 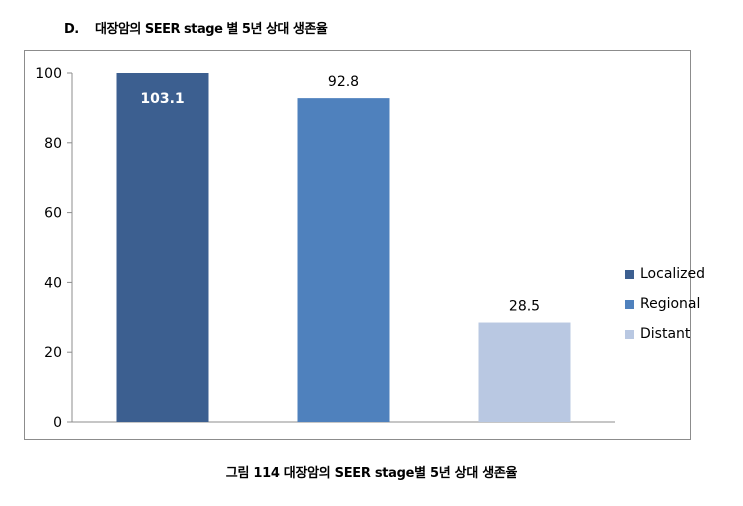 I want to click on legend-label: Regional, so click(x=670, y=304).